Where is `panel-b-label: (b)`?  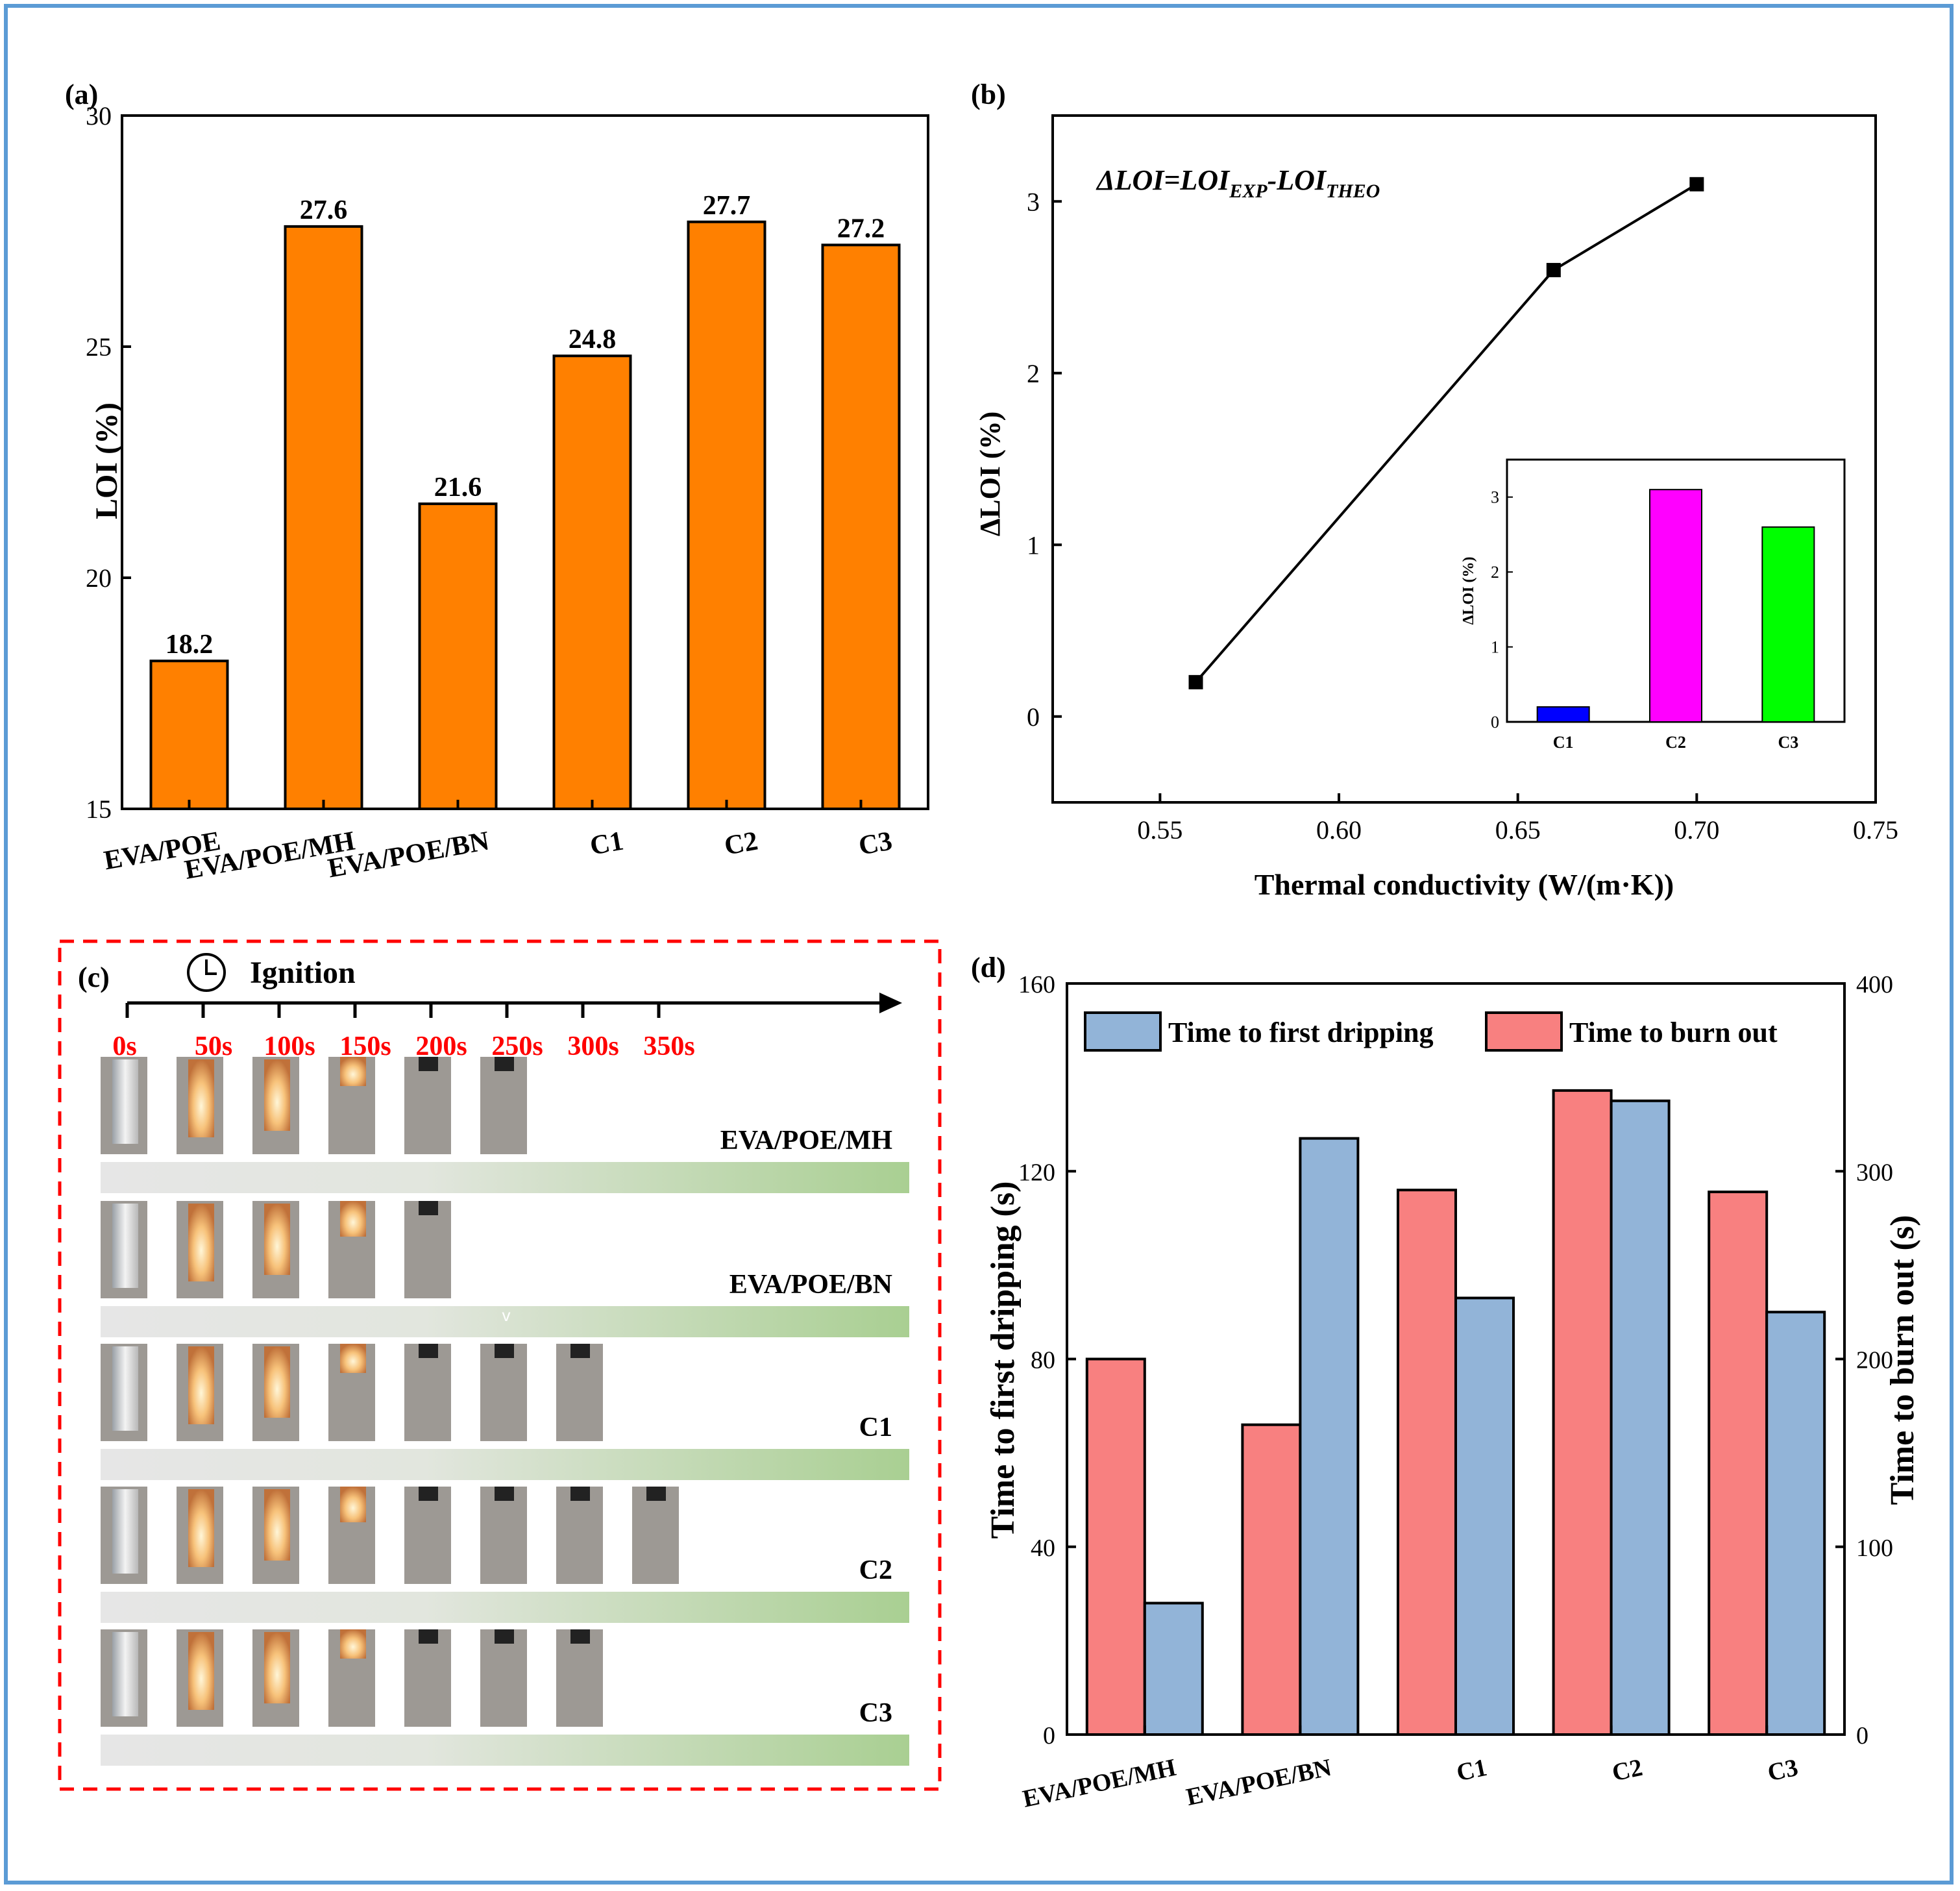
panel-b-label: (b) is located at coordinates (989, 94).